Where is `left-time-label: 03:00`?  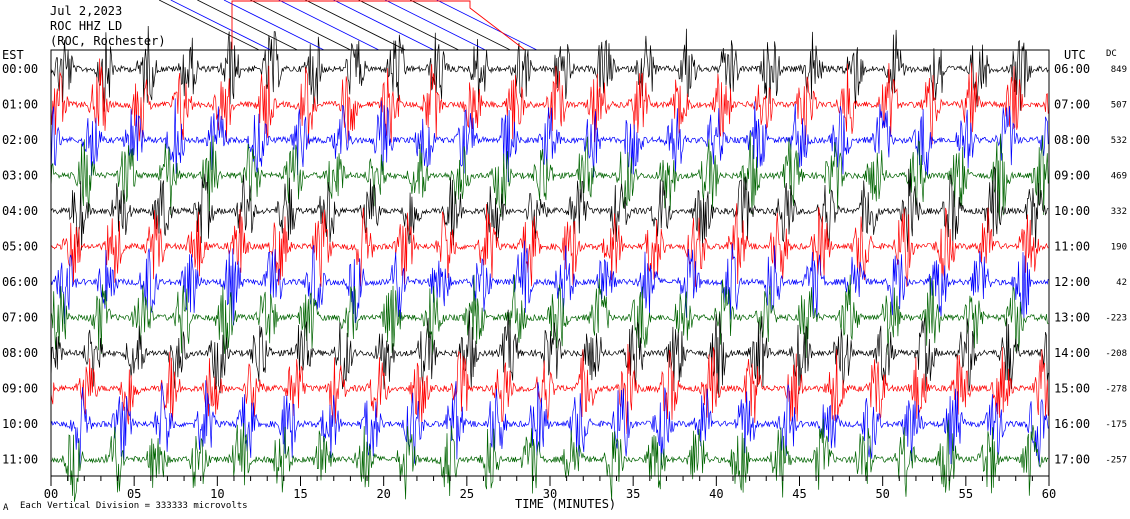 left-time-label: 03:00 is located at coordinates (20, 176).